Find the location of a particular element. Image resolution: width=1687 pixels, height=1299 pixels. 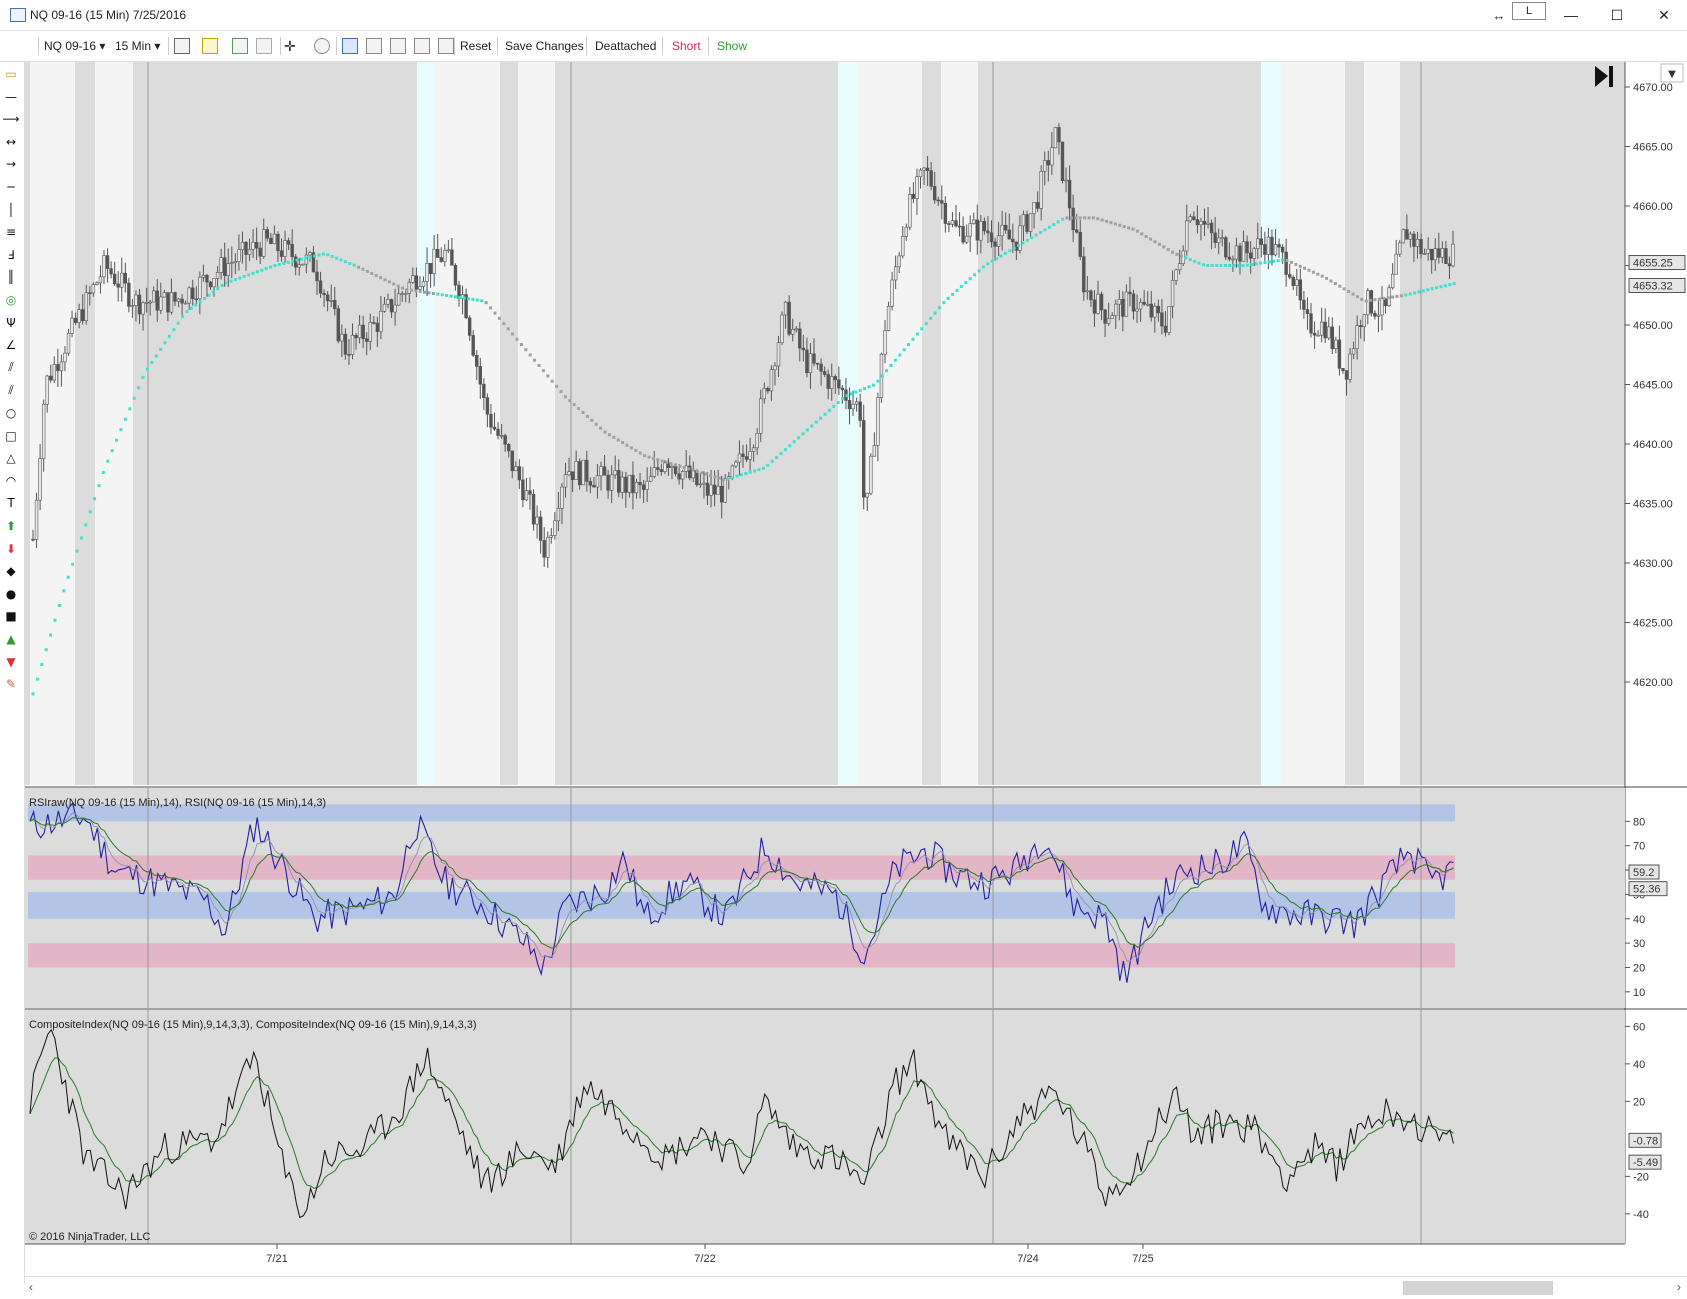

properties-icon is located at coordinates (398, 46).